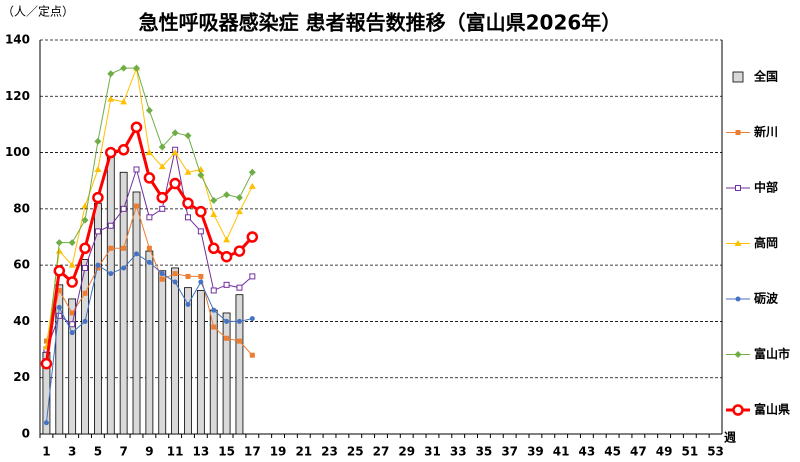 The image size is (800, 462). Describe the element at coordinates (17, 96) in the screenshot. I see `y-tick-label: 120` at that location.